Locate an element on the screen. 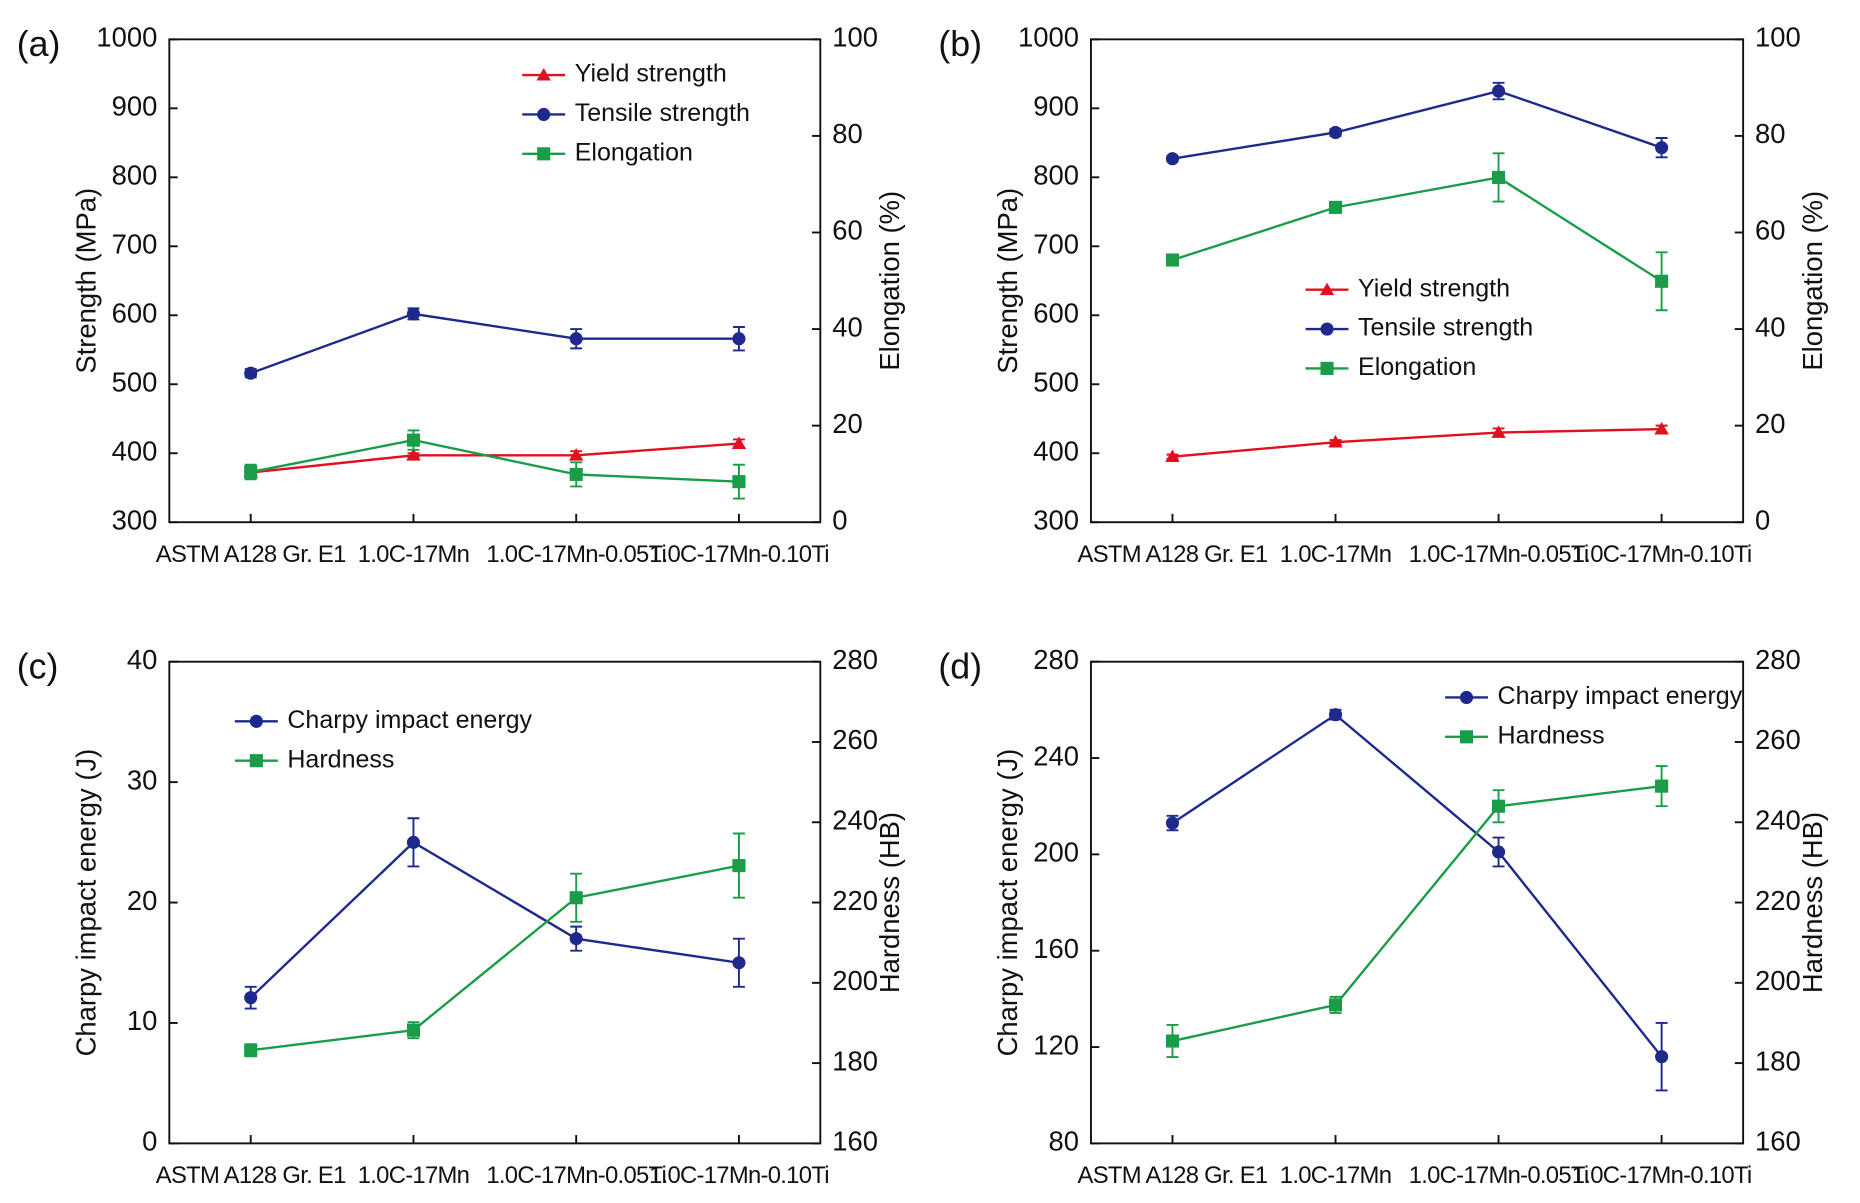 This screenshot has width=1860, height=1203. y-tick-label: 300 is located at coordinates (1056, 519).